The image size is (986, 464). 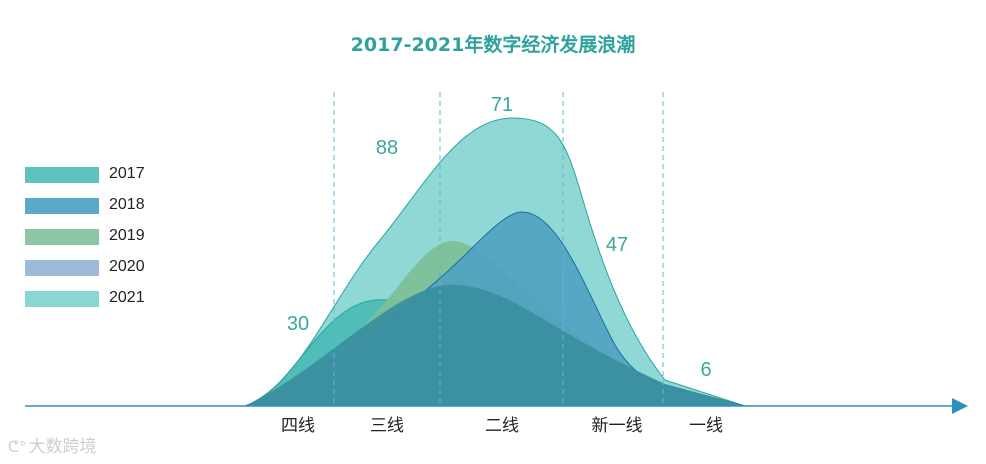 I want to click on legend-label: 2018, so click(x=127, y=204).